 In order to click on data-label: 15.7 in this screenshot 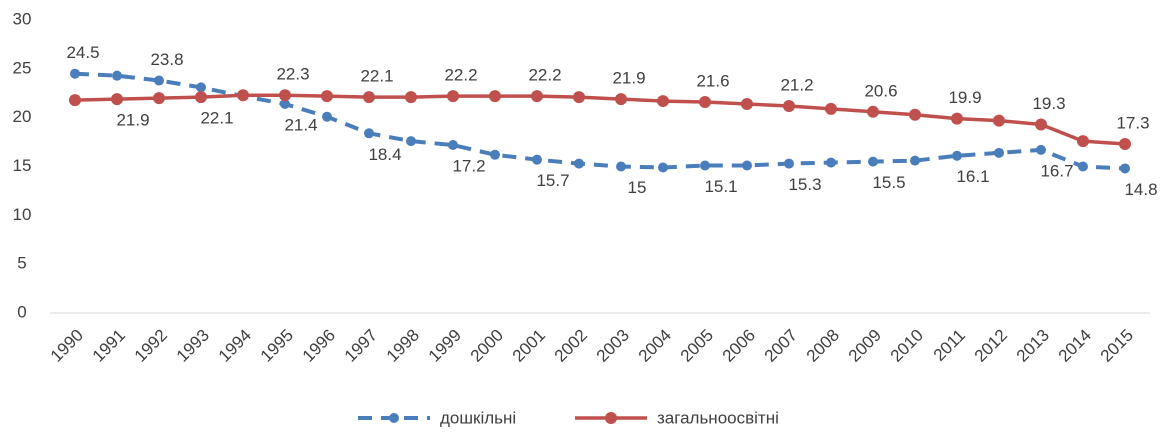, I will do `click(552, 180)`.